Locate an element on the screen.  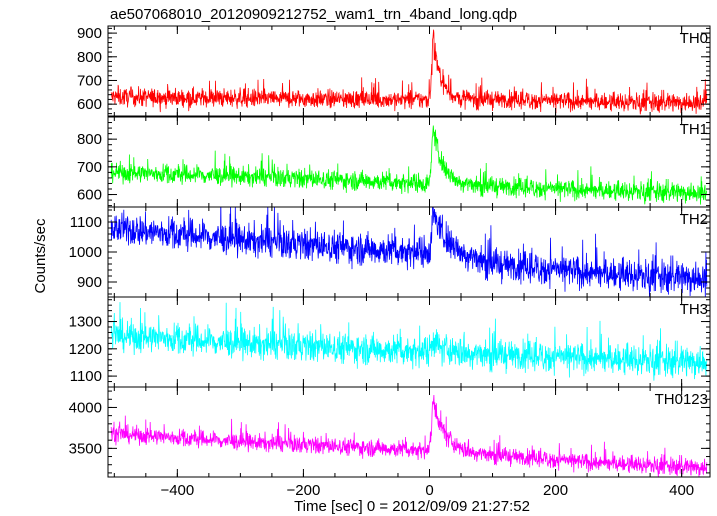
y-tick-label: 1300 is located at coordinates (85, 322).